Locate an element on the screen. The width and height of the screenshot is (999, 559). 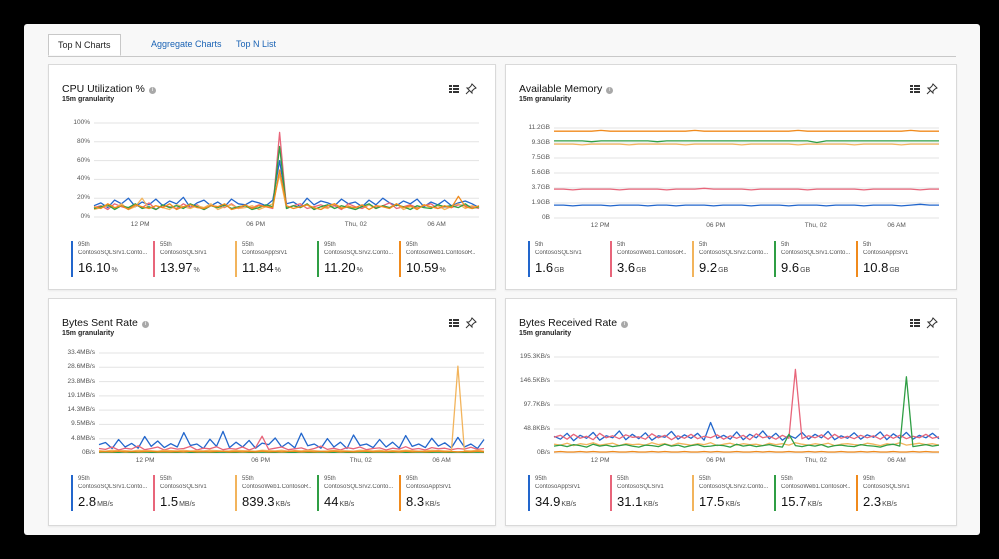
legend-value-group: 11.20% is located at coordinates (343, 267).